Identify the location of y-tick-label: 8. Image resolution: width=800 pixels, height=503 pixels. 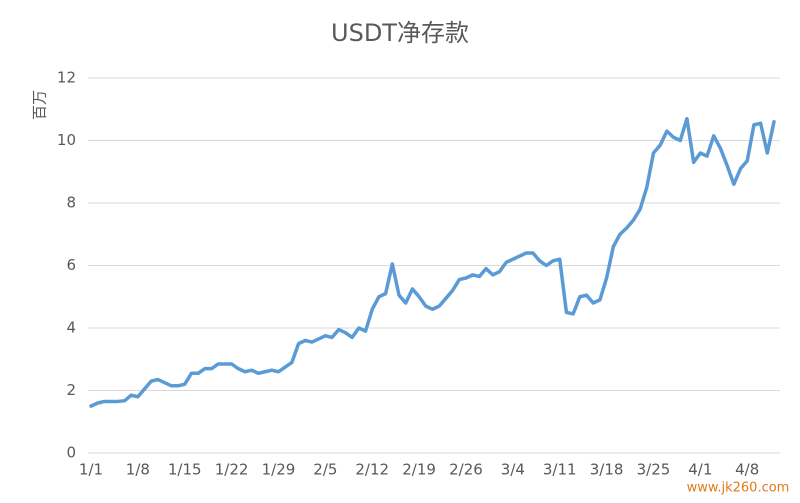
(71, 203).